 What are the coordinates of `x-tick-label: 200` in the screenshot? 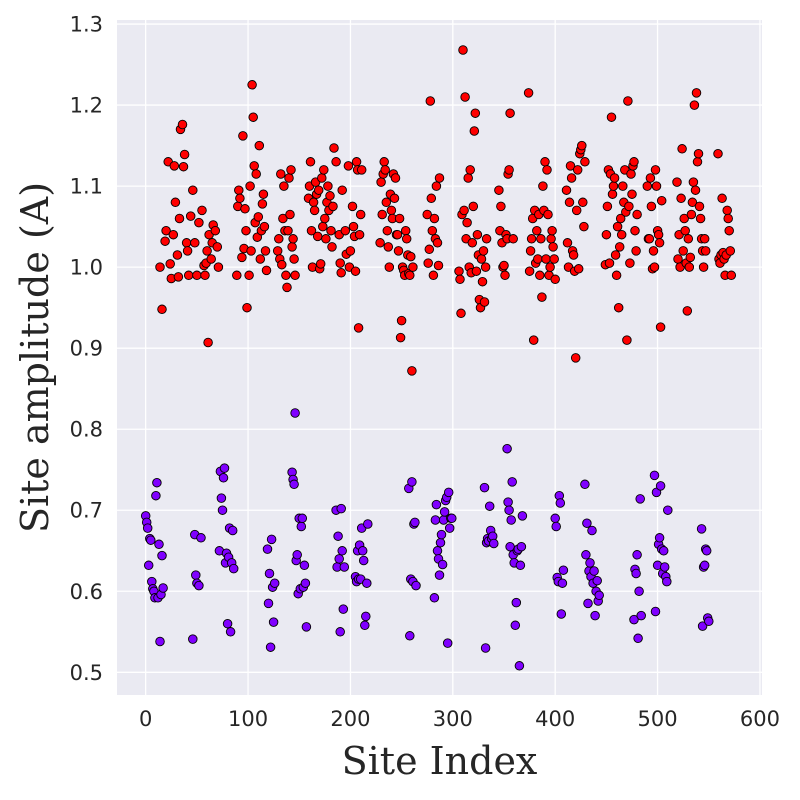 It's located at (350, 719).